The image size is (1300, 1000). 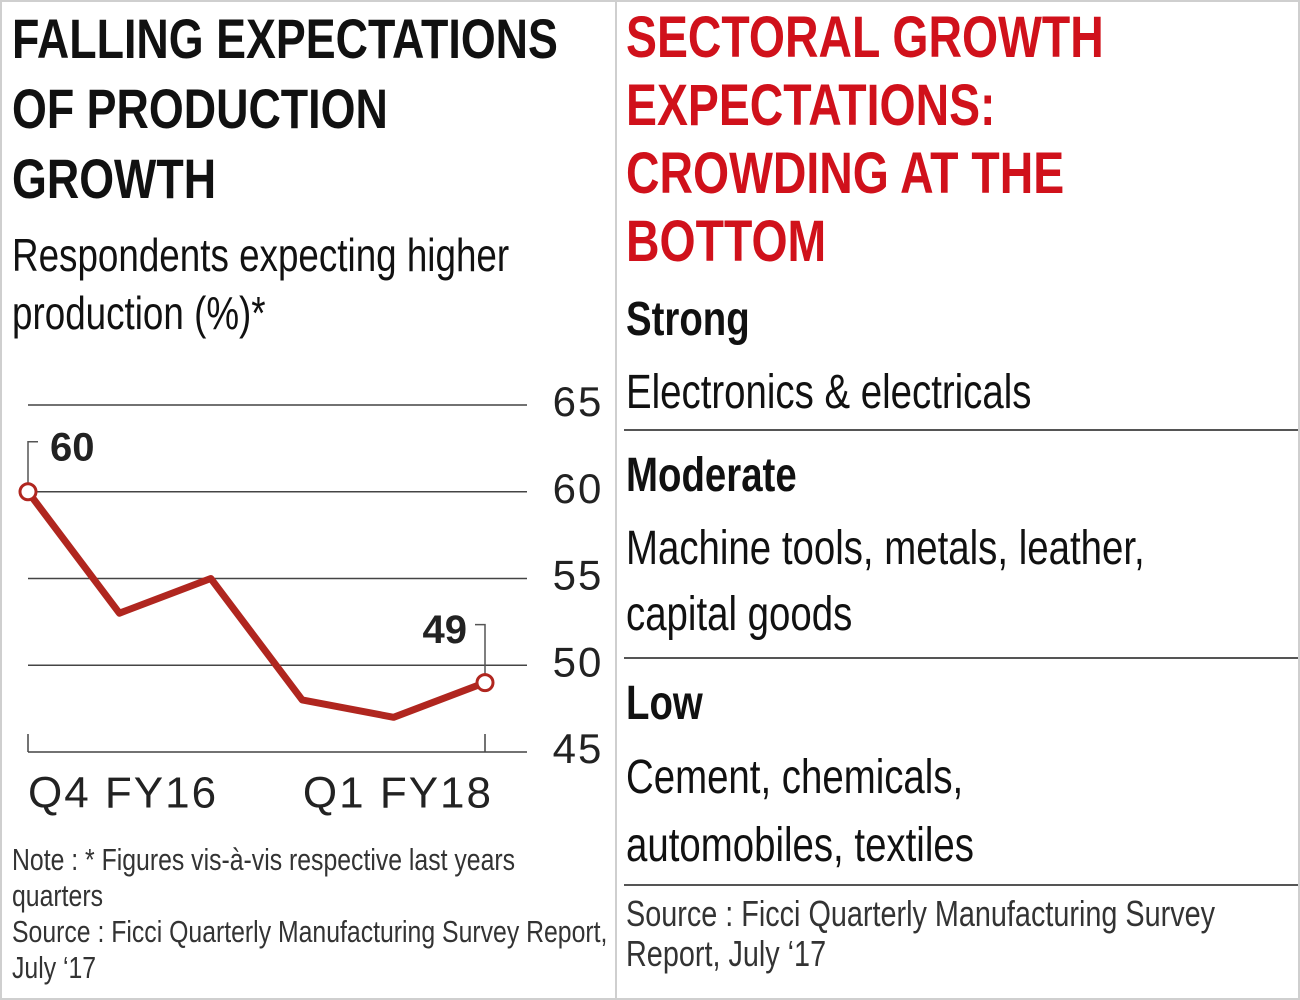 I want to click on group-sectors: Cement, chemicals, automobiles, textiles, so click(x=800, y=811).